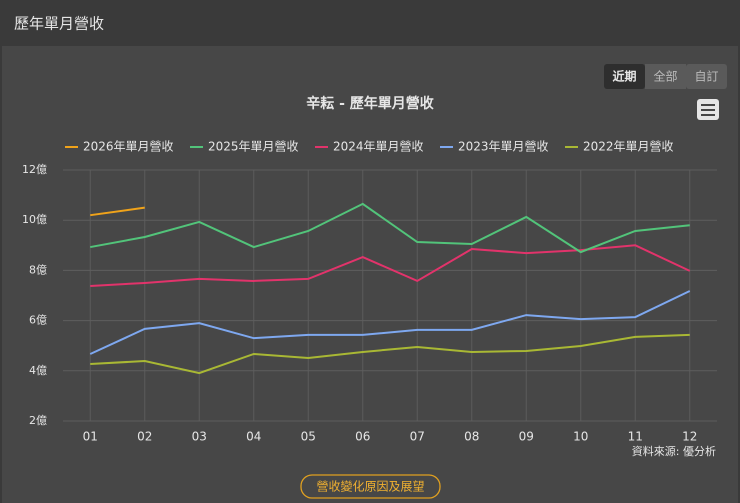 The width and height of the screenshot is (740, 503). What do you see at coordinates (308, 437) in the screenshot?
I see `x-tick-label: 05` at bounding box center [308, 437].